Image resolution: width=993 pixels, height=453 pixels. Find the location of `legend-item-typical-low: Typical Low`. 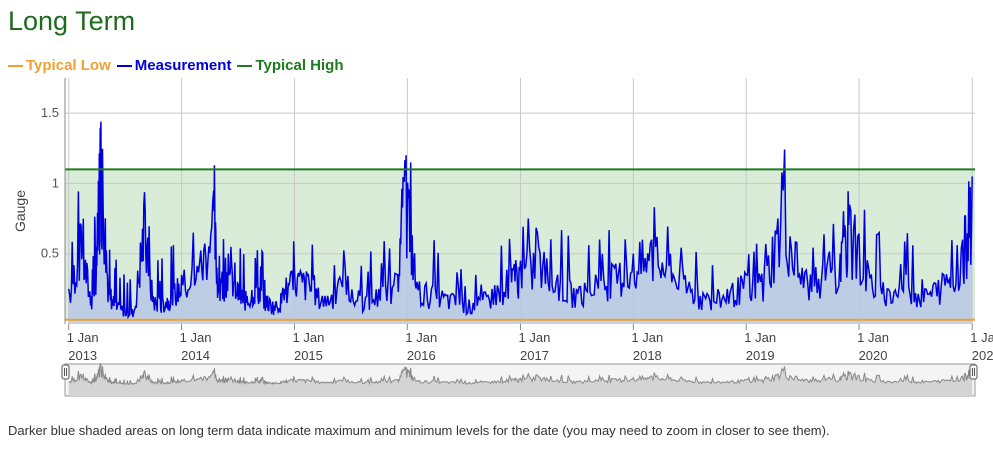

legend-item-typical-low: Typical Low is located at coordinates (59, 65).